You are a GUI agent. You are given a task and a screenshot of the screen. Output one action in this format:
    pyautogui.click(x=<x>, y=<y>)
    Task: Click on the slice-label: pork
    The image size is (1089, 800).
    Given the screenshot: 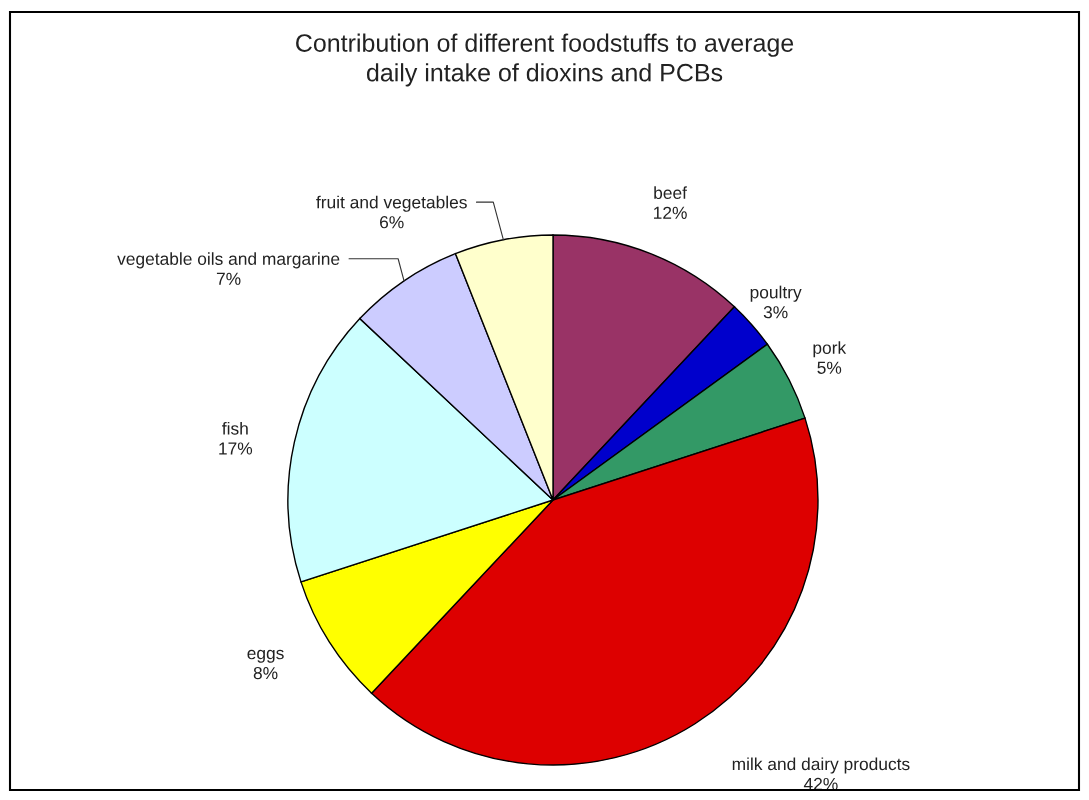 What is the action you would take?
    pyautogui.click(x=830, y=349)
    